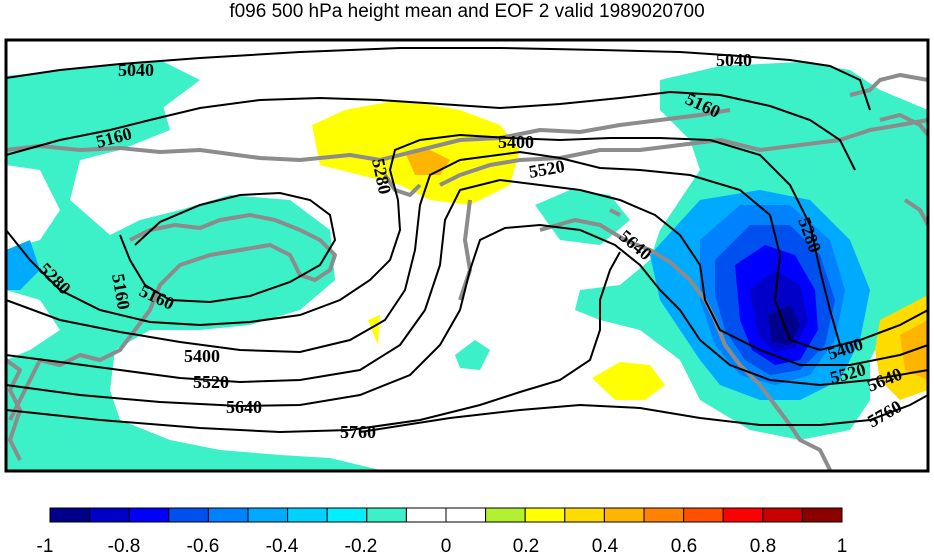 Image resolution: width=934 pixels, height=558 pixels. Describe the element at coordinates (23, 265) in the screenshot. I see `shade-region-sw` at that location.